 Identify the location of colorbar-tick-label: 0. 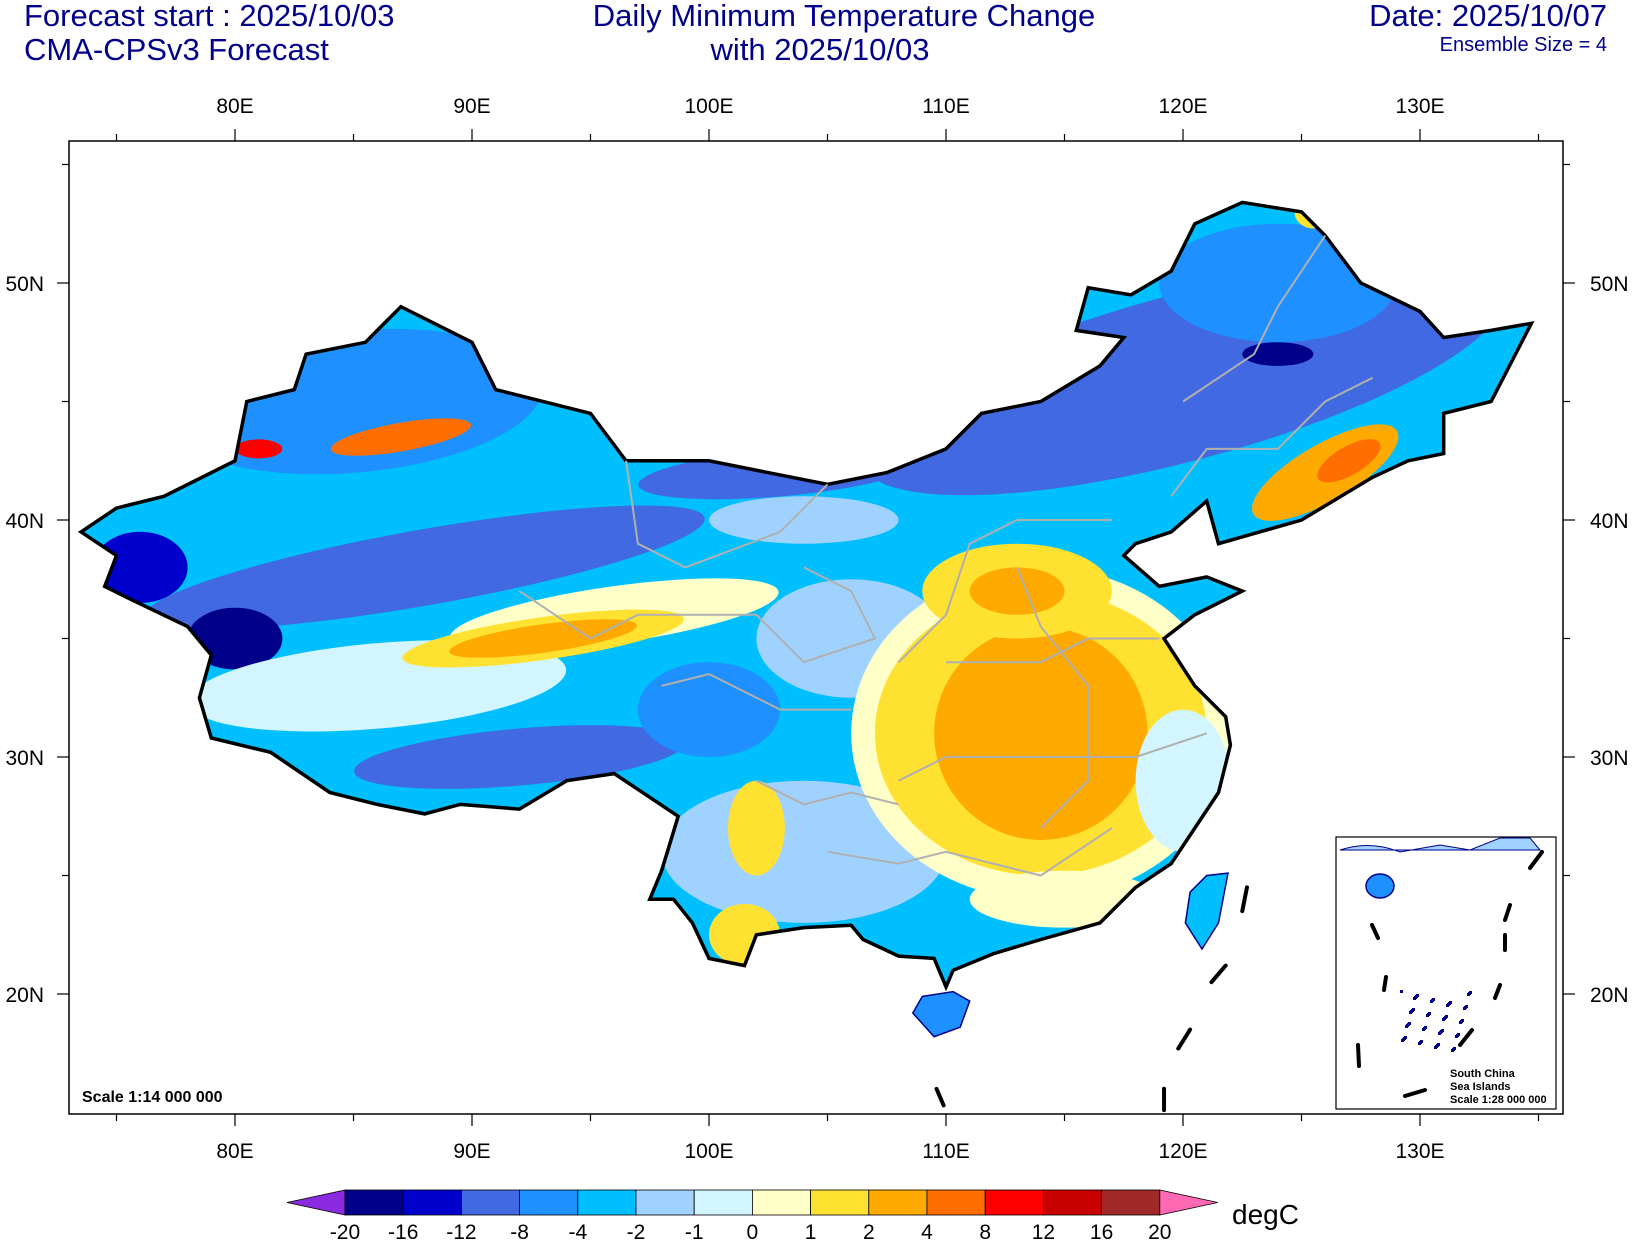
(753, 1231).